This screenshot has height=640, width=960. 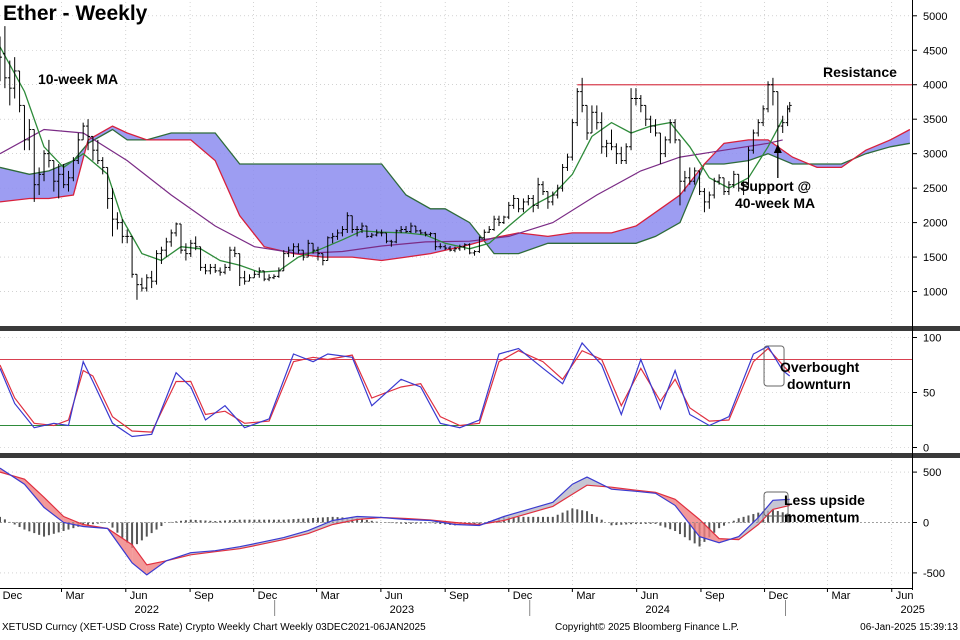 What do you see at coordinates (935, 293) in the screenshot?
I see `price-axis-tick-label: 1000` at bounding box center [935, 293].